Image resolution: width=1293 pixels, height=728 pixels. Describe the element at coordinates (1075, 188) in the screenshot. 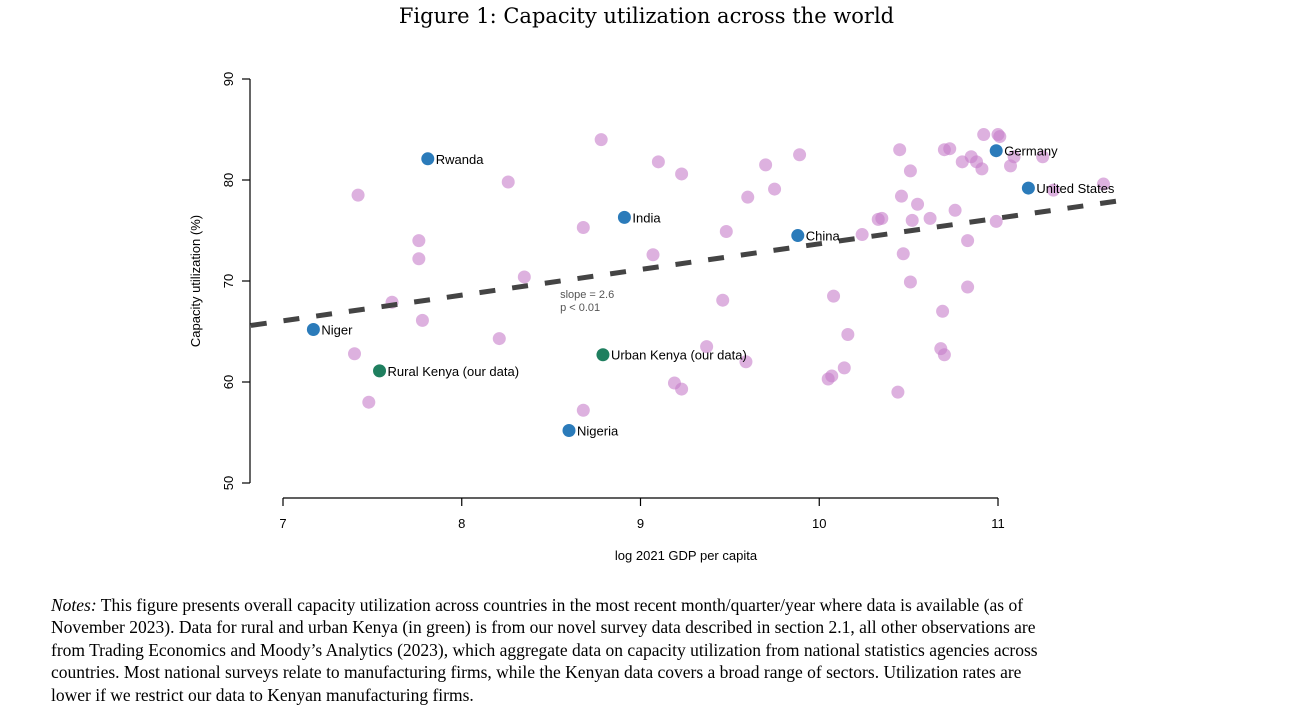

I see `point-label: United States` at that location.